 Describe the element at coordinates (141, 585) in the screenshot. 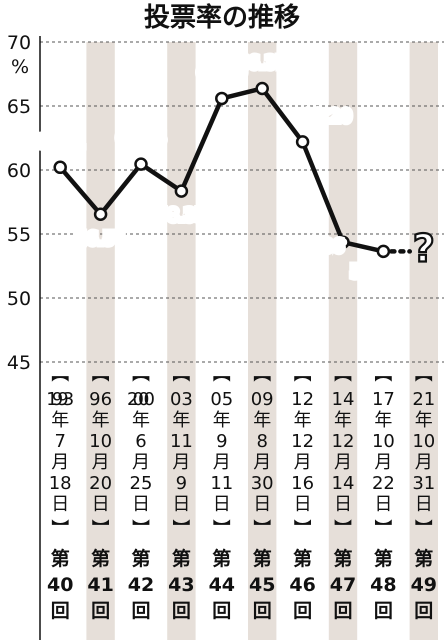

I see `session-part: 42` at that location.